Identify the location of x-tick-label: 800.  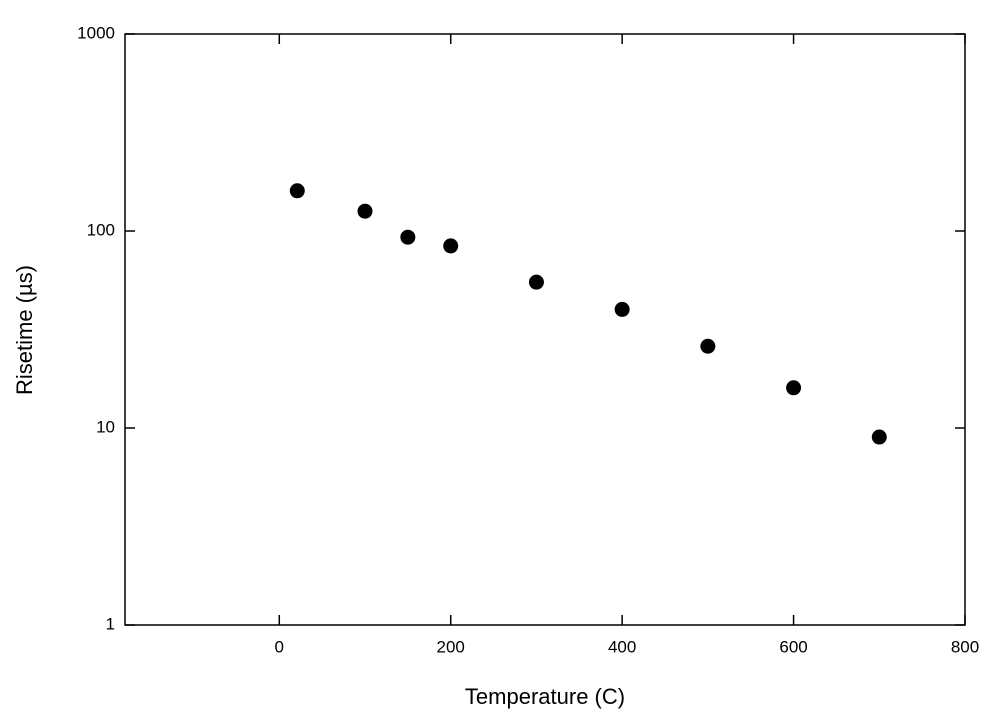
(965, 646).